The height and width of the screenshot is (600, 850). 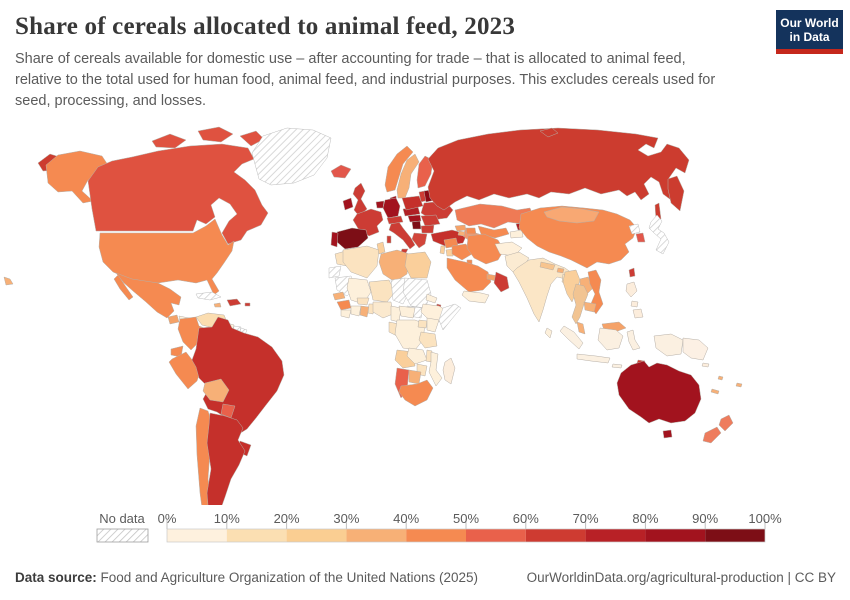 What do you see at coordinates (595, 292) in the screenshot?
I see `region-vietnam` at bounding box center [595, 292].